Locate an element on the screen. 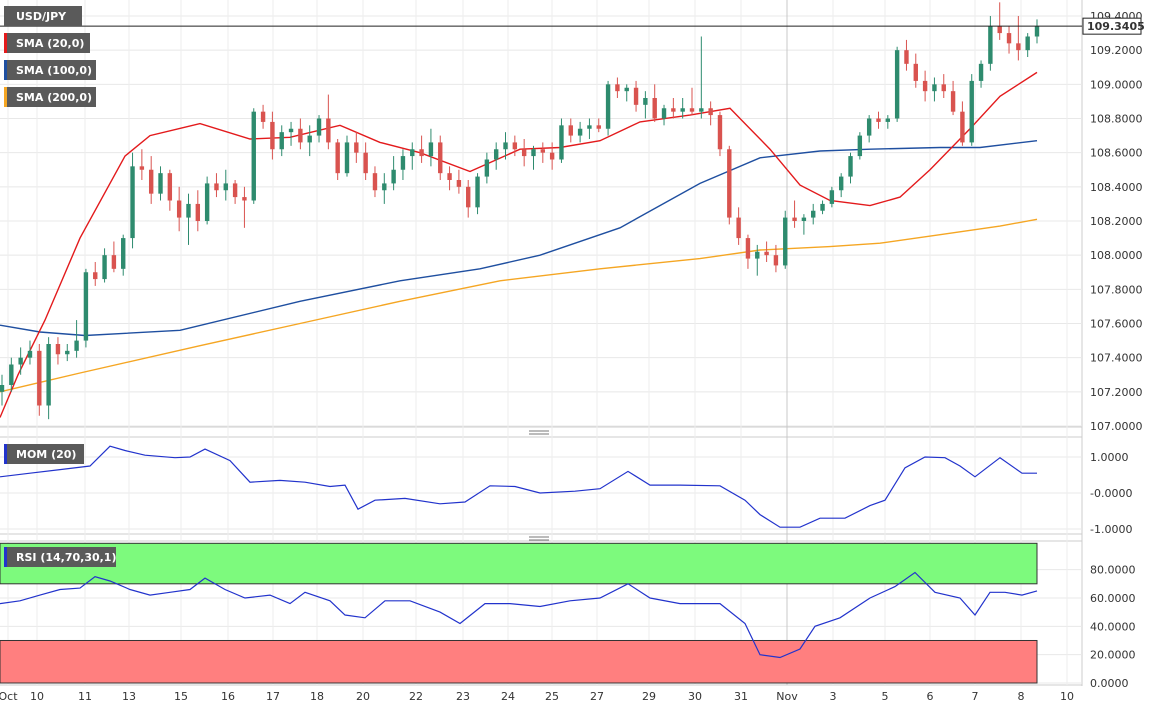 The width and height of the screenshot is (1158, 710). y-tick-label: 108.6000 is located at coordinates (1116, 153).